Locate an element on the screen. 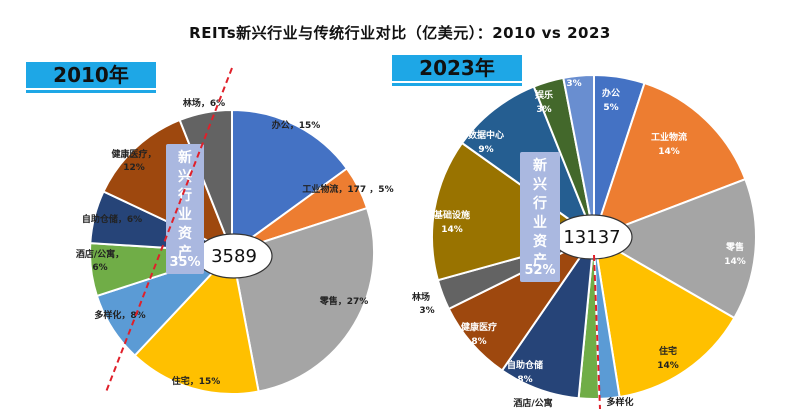  slice-label: 林场 is located at coordinates (421, 297).